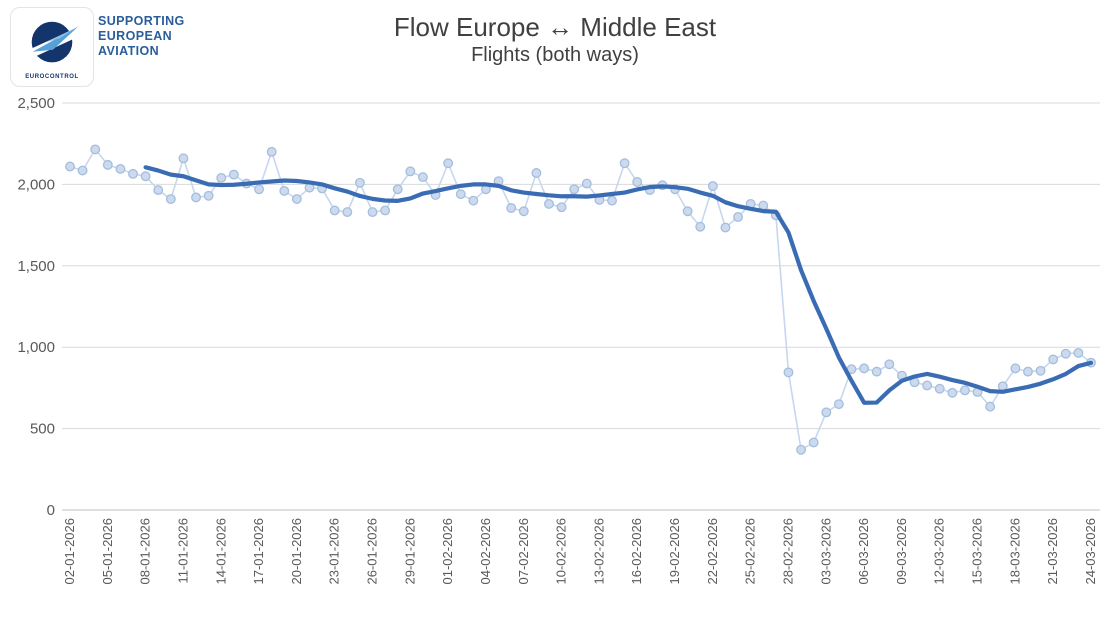 This screenshot has height=622, width=1110. I want to click on x-tick-label: 18-03-2026, so click(1014, 551).